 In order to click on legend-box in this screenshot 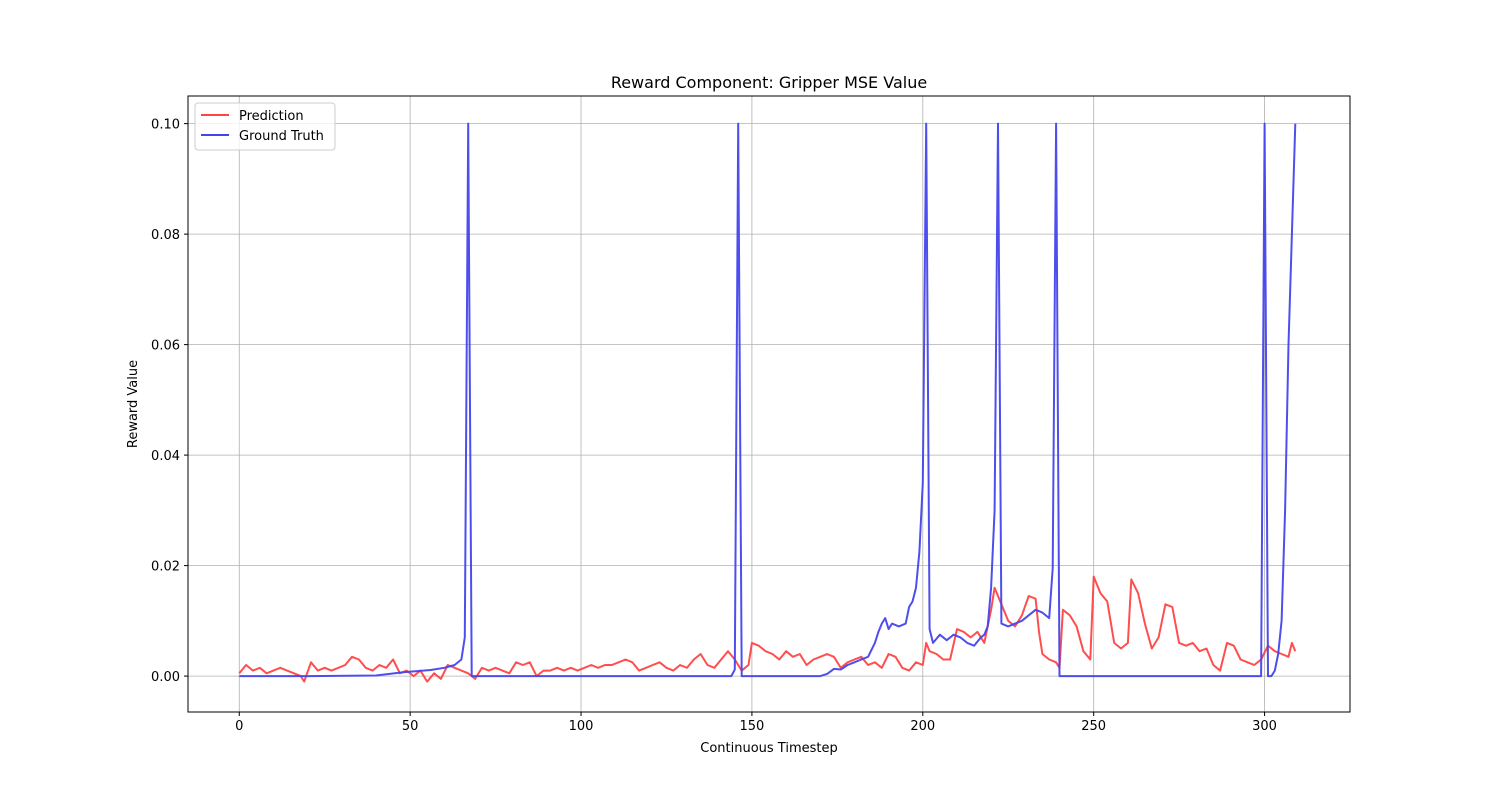, I will do `click(265, 126)`.